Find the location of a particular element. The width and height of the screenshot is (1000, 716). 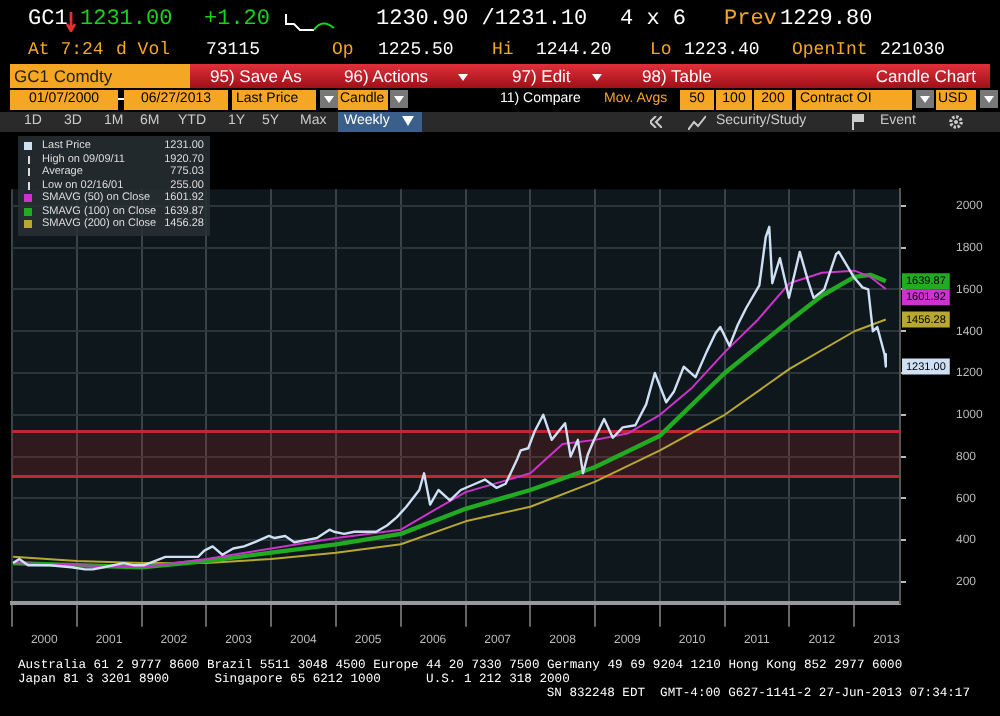

text: 221030 is located at coordinates (912, 50).